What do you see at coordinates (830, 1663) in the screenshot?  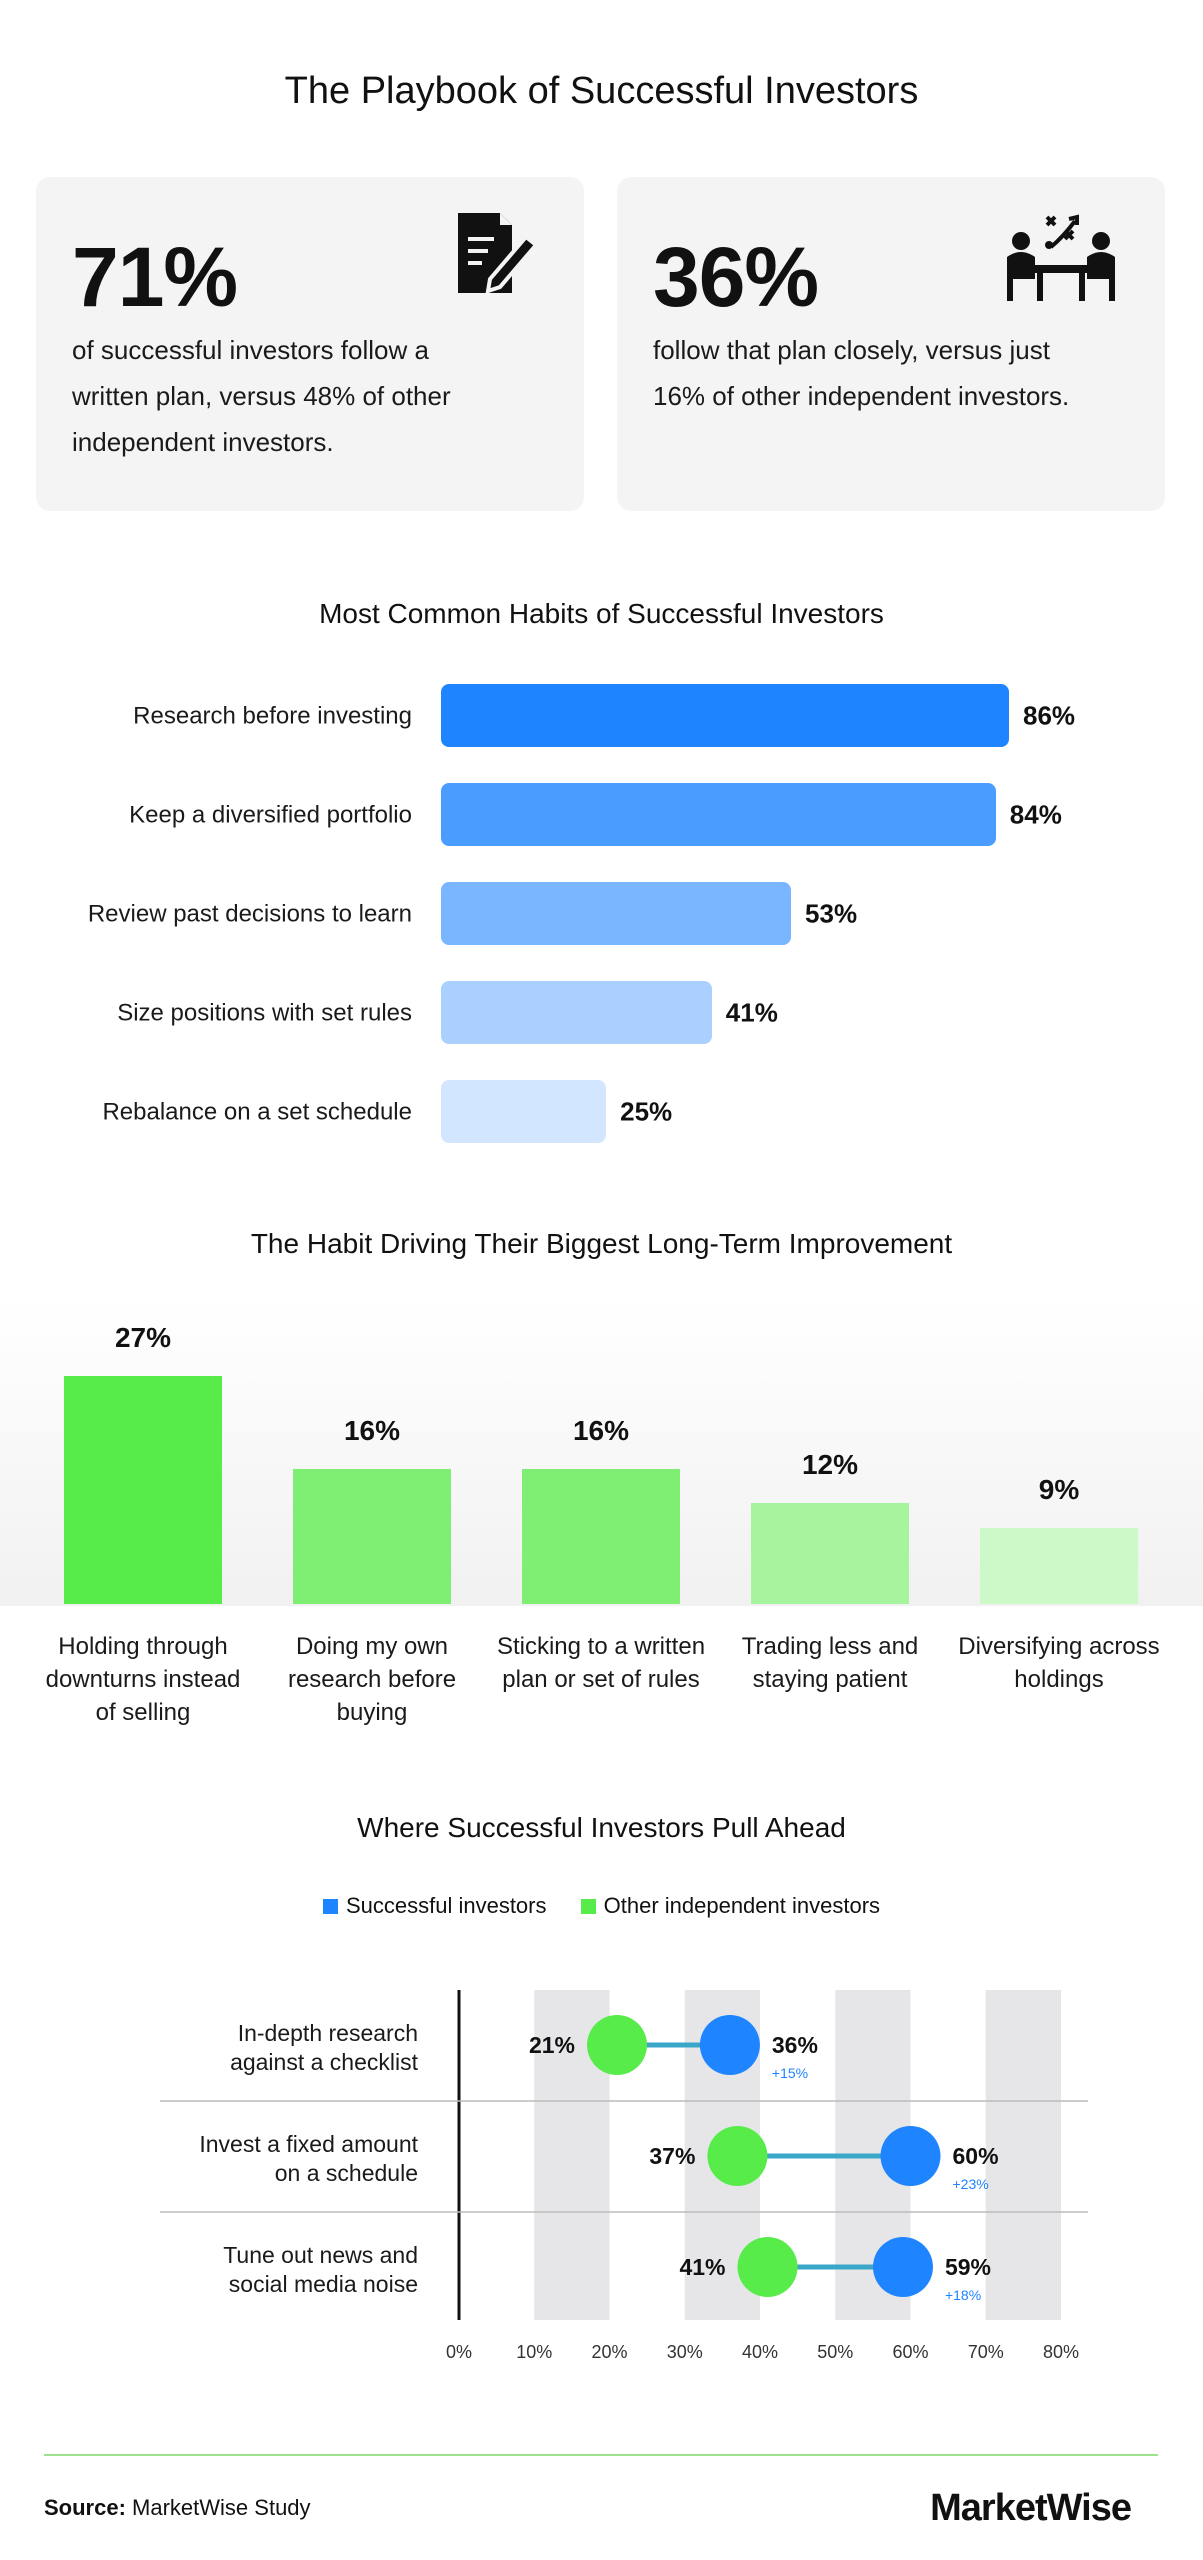 I see `column-category-label: Trading less and staying patient` at bounding box center [830, 1663].